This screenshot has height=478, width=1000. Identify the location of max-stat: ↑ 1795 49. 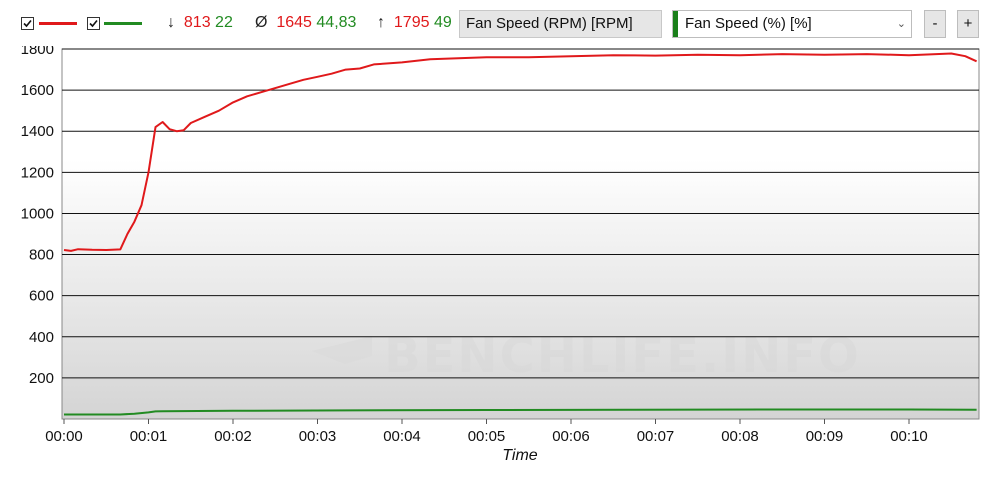
(414, 23).